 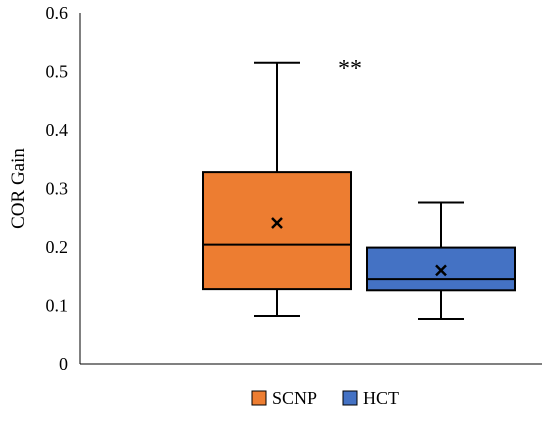 I want to click on legend-label: SCNP, so click(x=294, y=398).